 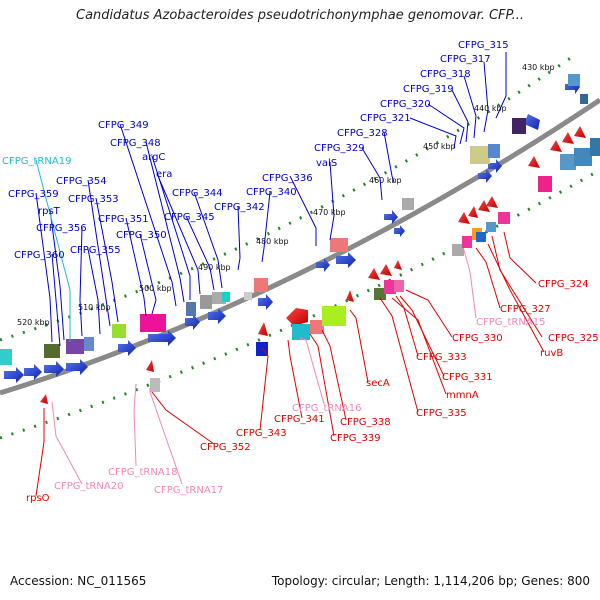 I want to click on gene-label: CFPG_336, so click(x=287, y=178).